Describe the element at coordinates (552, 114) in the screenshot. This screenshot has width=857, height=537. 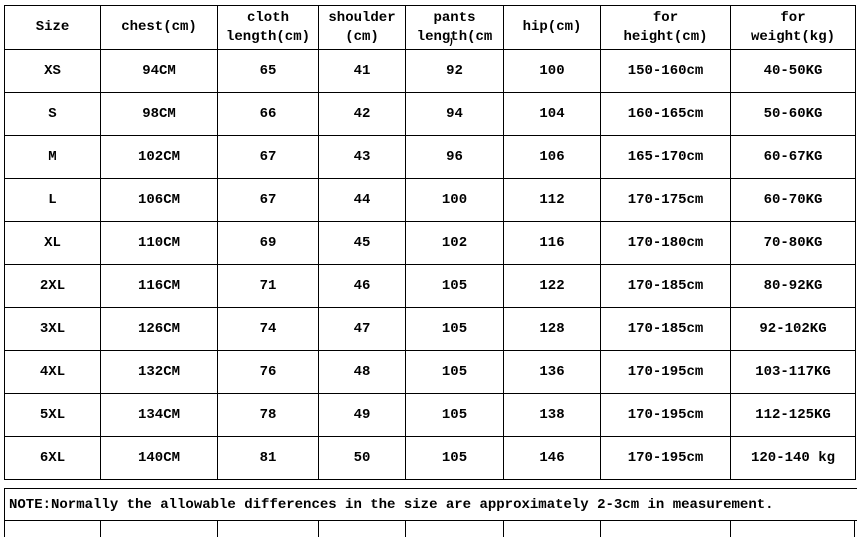
I see `table-cell: 104` at that location.